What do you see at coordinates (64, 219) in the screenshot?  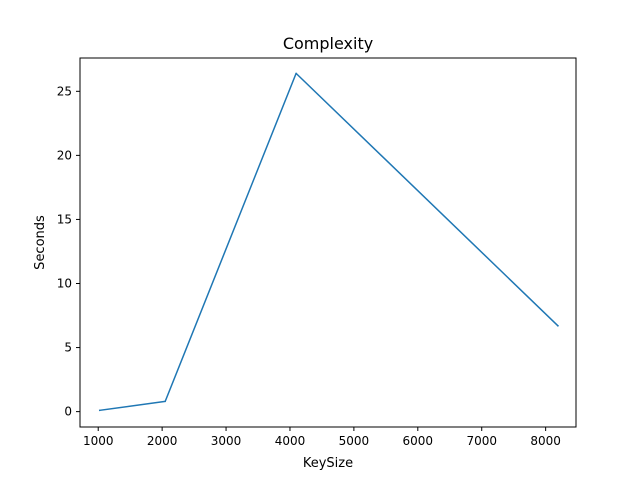 I see `y-tick-label: 15` at bounding box center [64, 219].